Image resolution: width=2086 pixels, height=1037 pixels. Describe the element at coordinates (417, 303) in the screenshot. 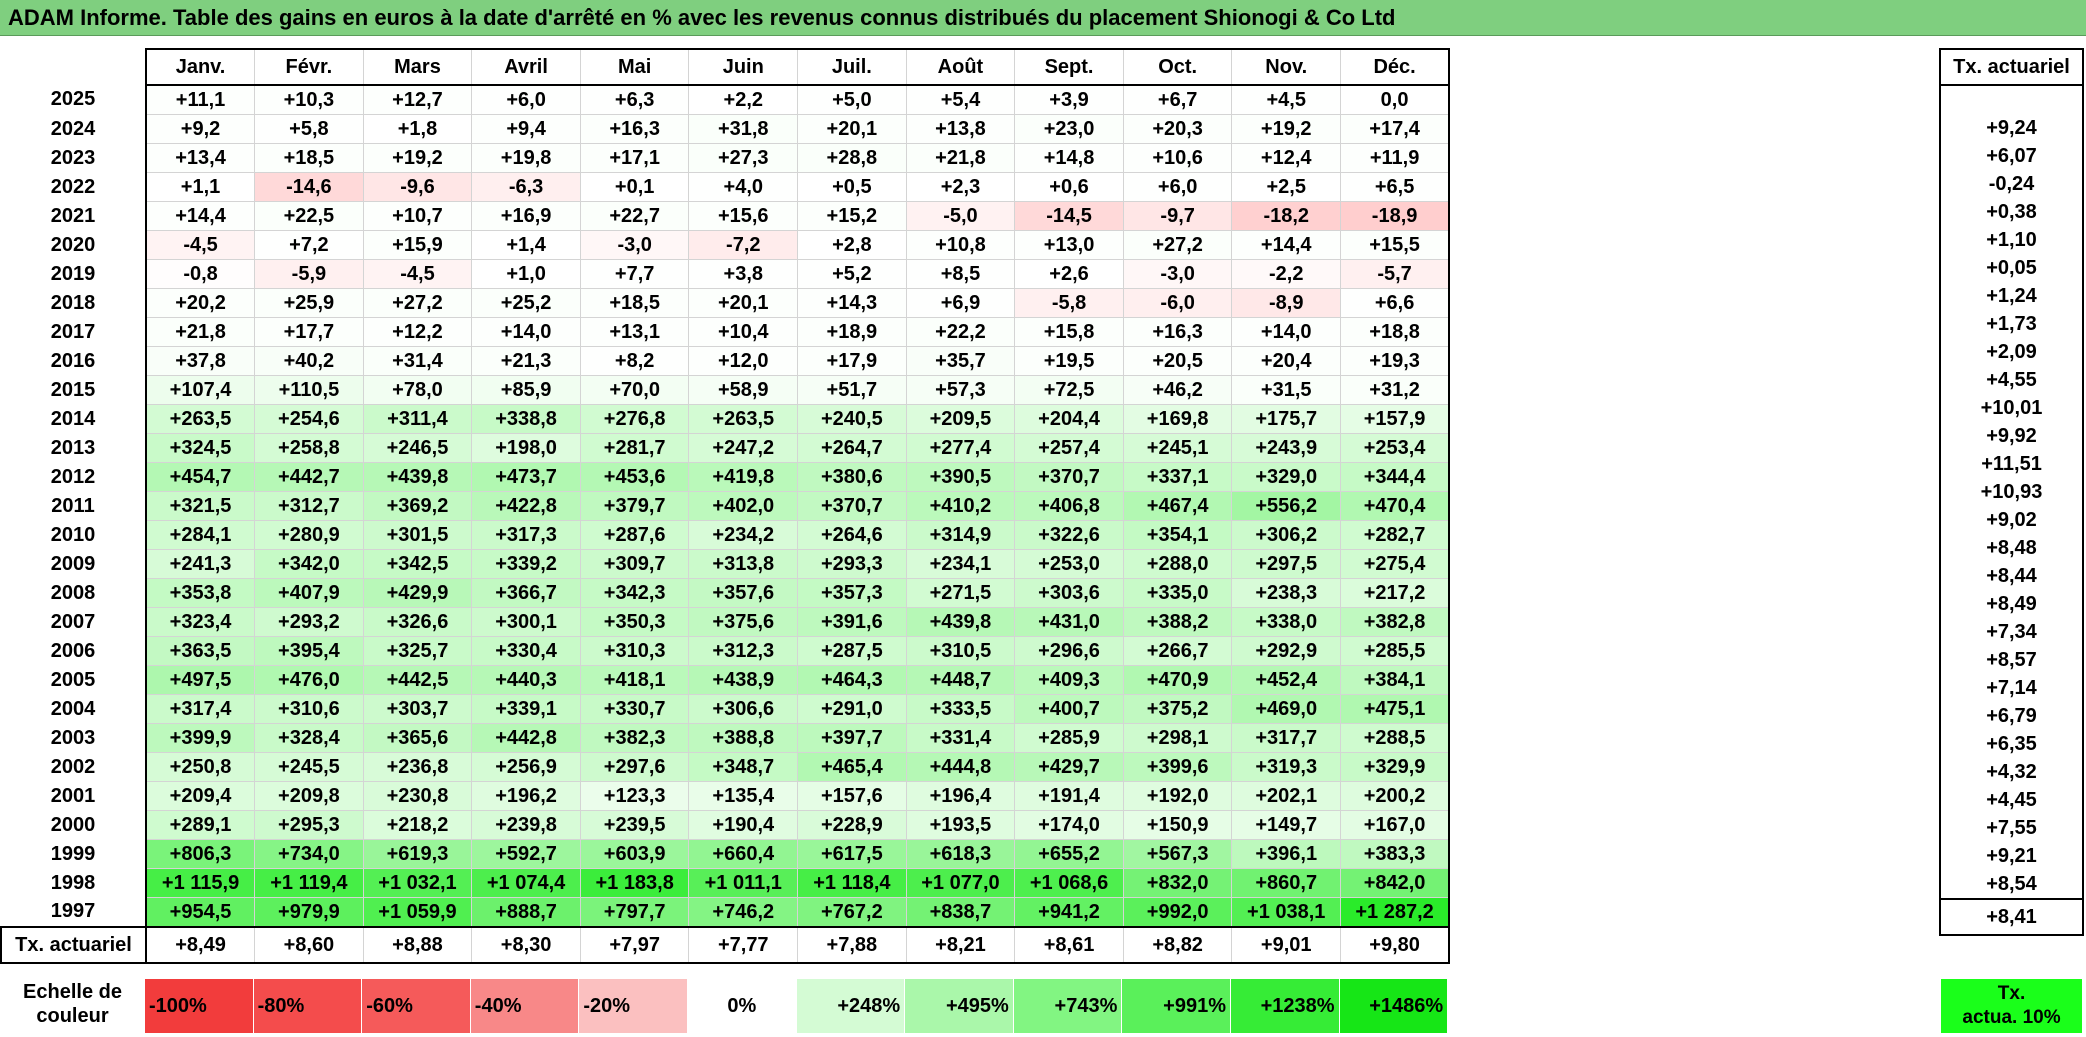

I see `gain-cell: +27,2` at that location.